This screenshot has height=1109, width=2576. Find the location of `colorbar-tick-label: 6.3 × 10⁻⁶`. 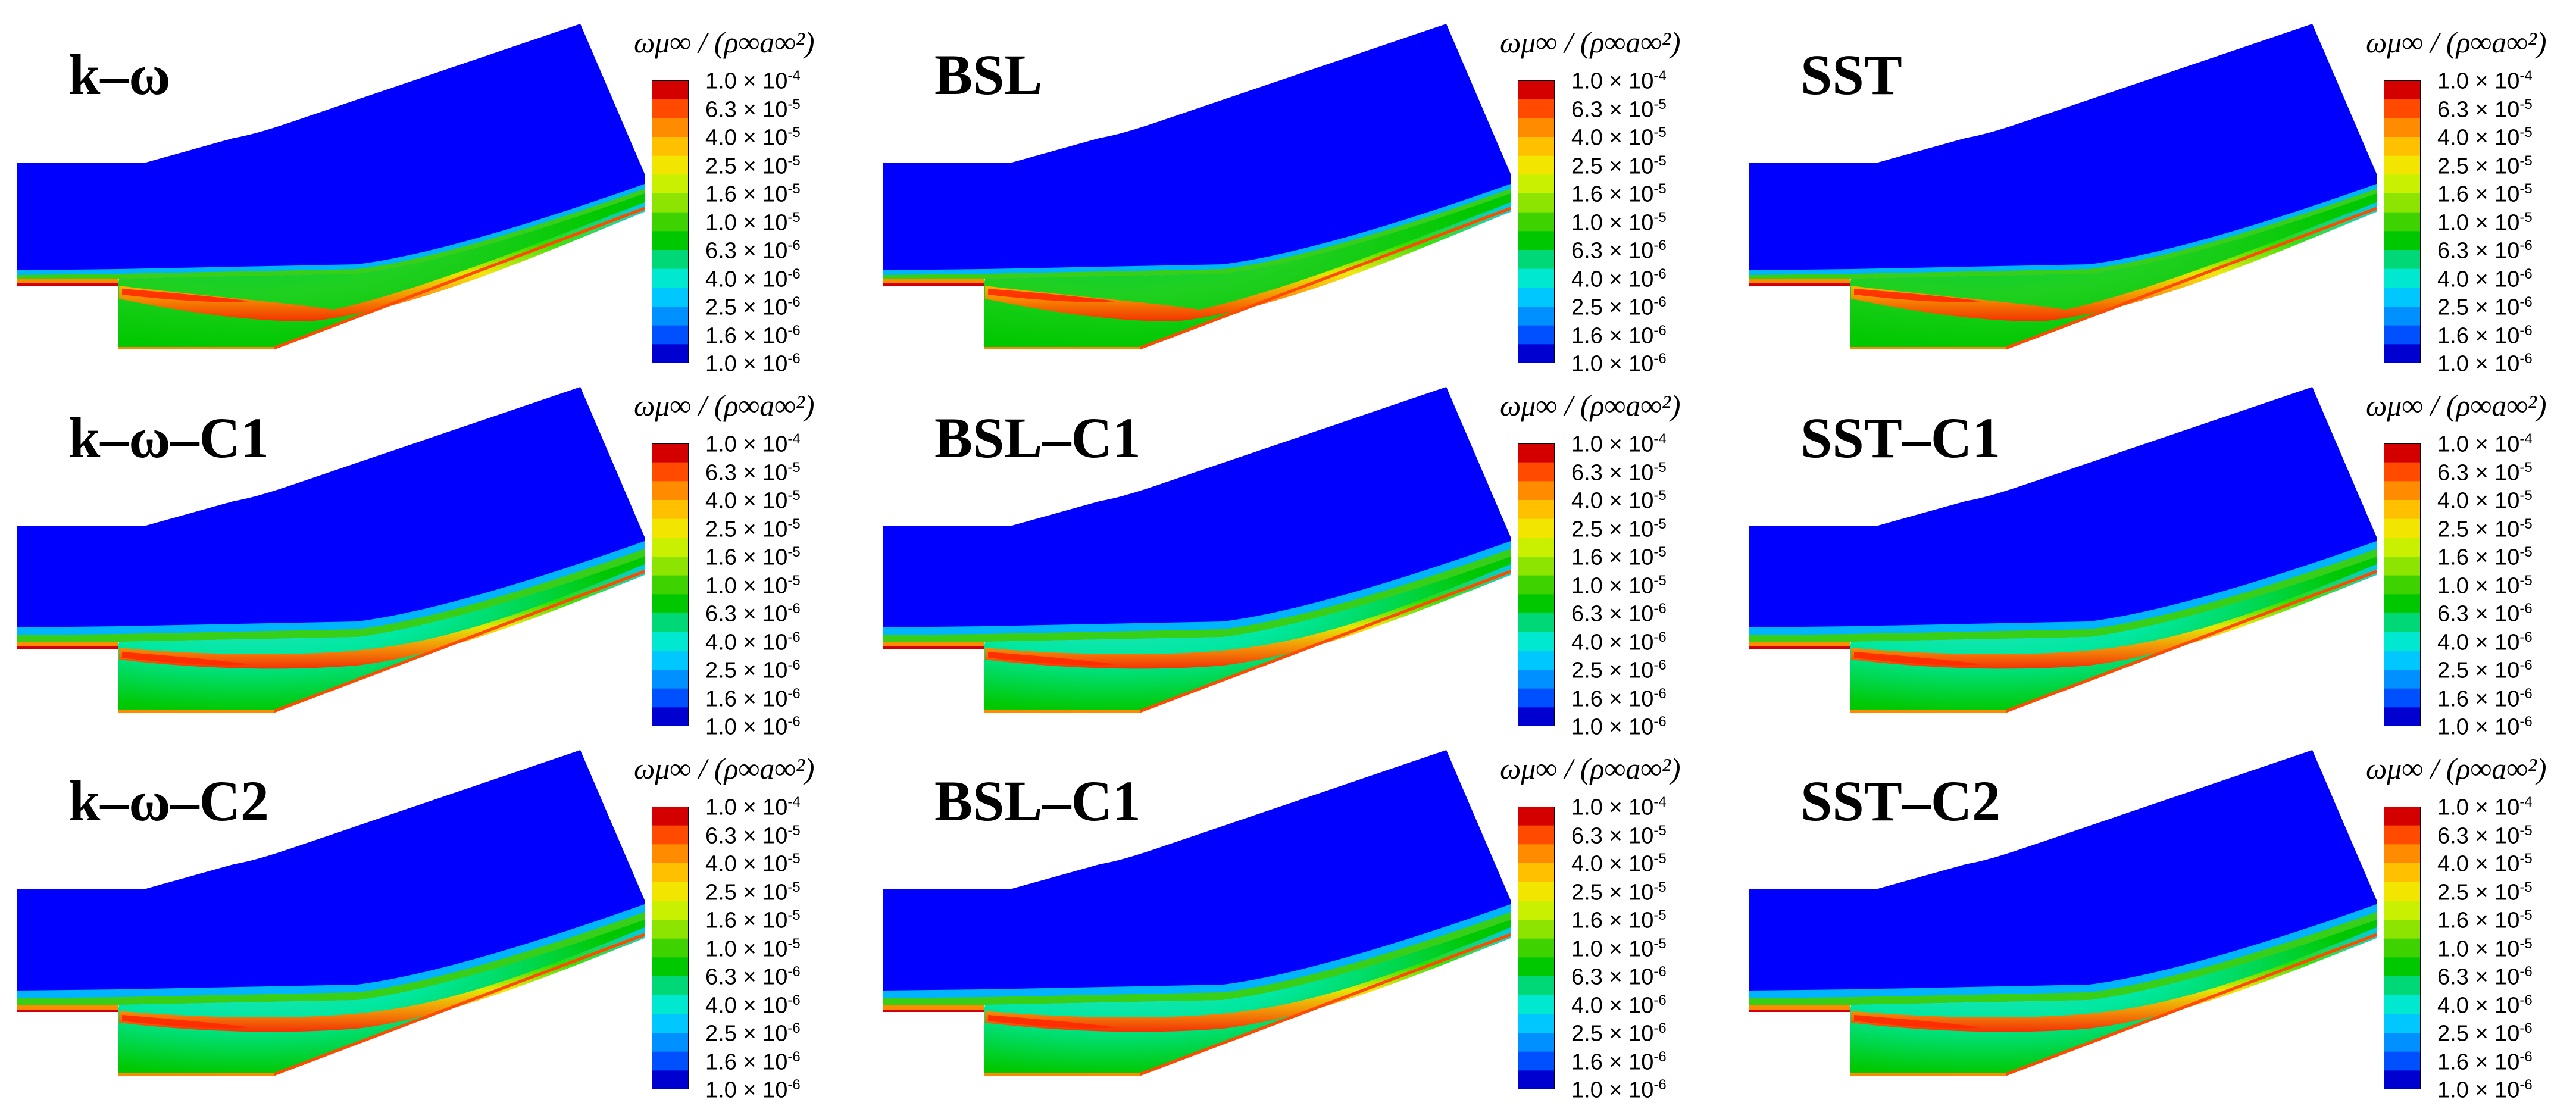

colorbar-tick-label: 6.3 × 10⁻⁶ is located at coordinates (2485, 977).